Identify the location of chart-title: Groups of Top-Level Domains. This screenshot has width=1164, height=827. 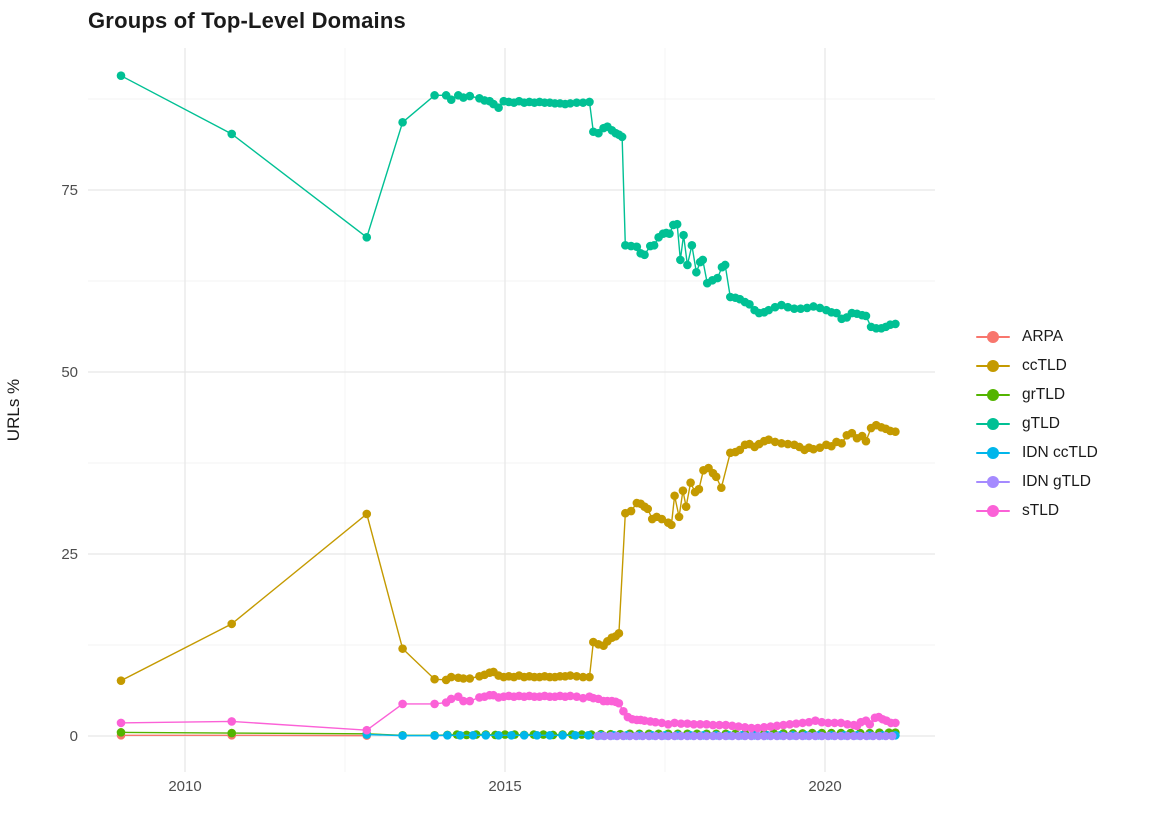
(247, 20).